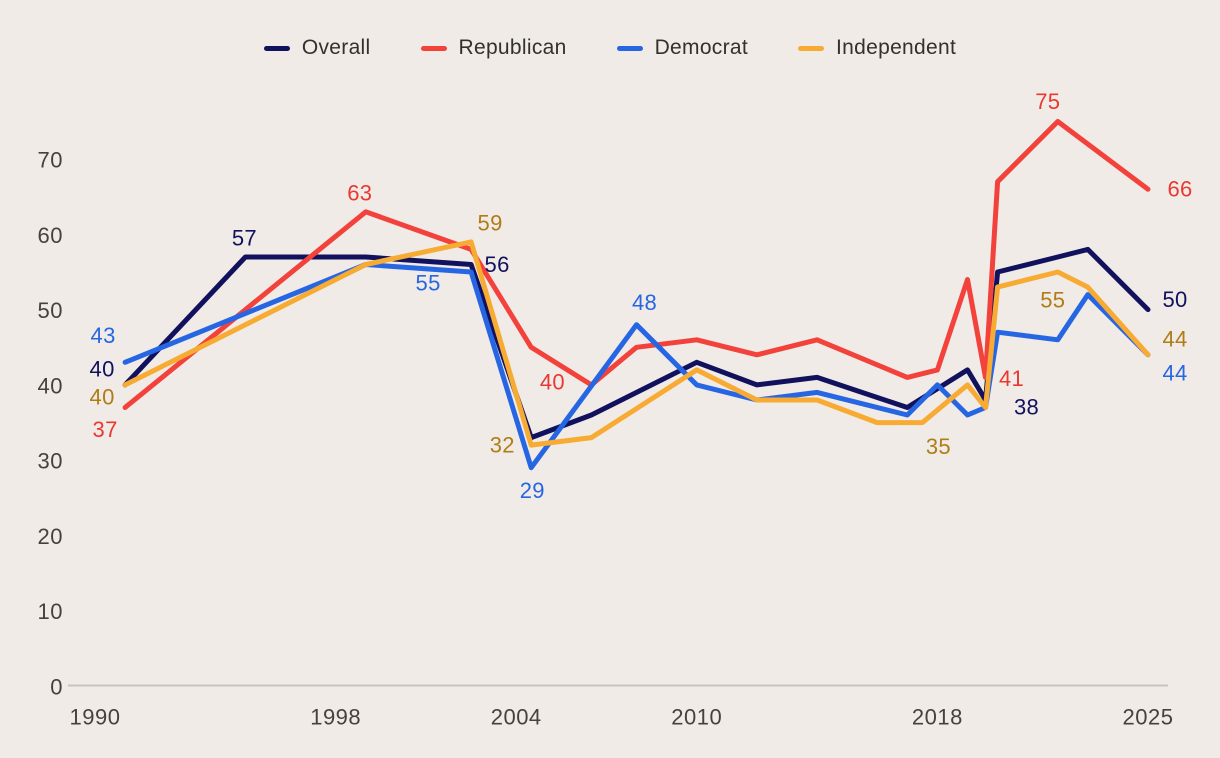  Describe the element at coordinates (1179, 189) in the screenshot. I see `value-label-republican: 66` at that location.